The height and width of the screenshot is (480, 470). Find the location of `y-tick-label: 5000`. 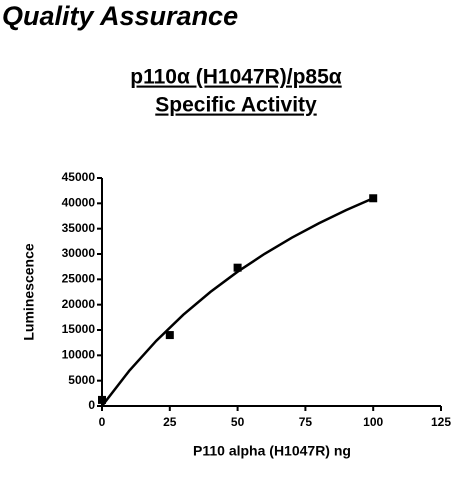

y-tick-label: 5000 is located at coordinates (81, 380).